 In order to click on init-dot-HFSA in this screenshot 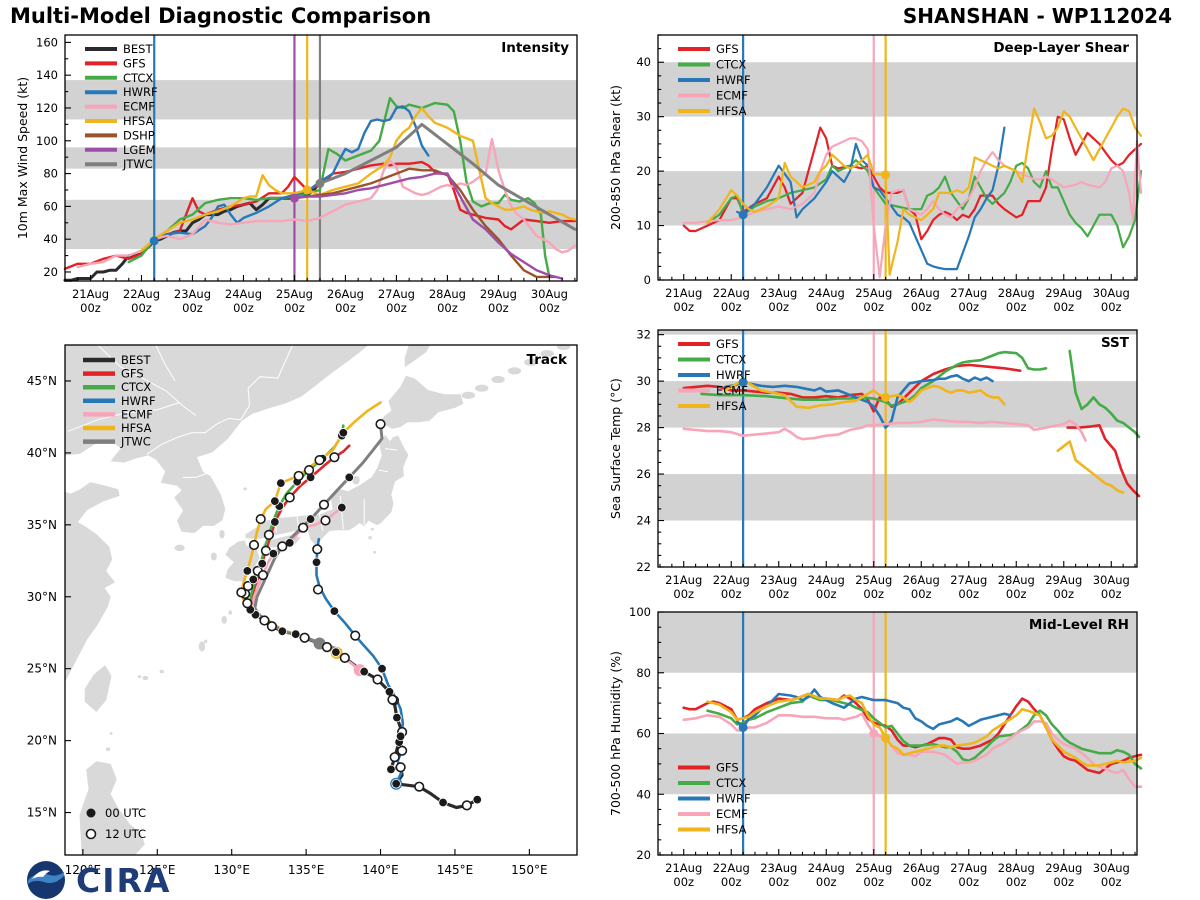, I will do `click(307, 190)`.